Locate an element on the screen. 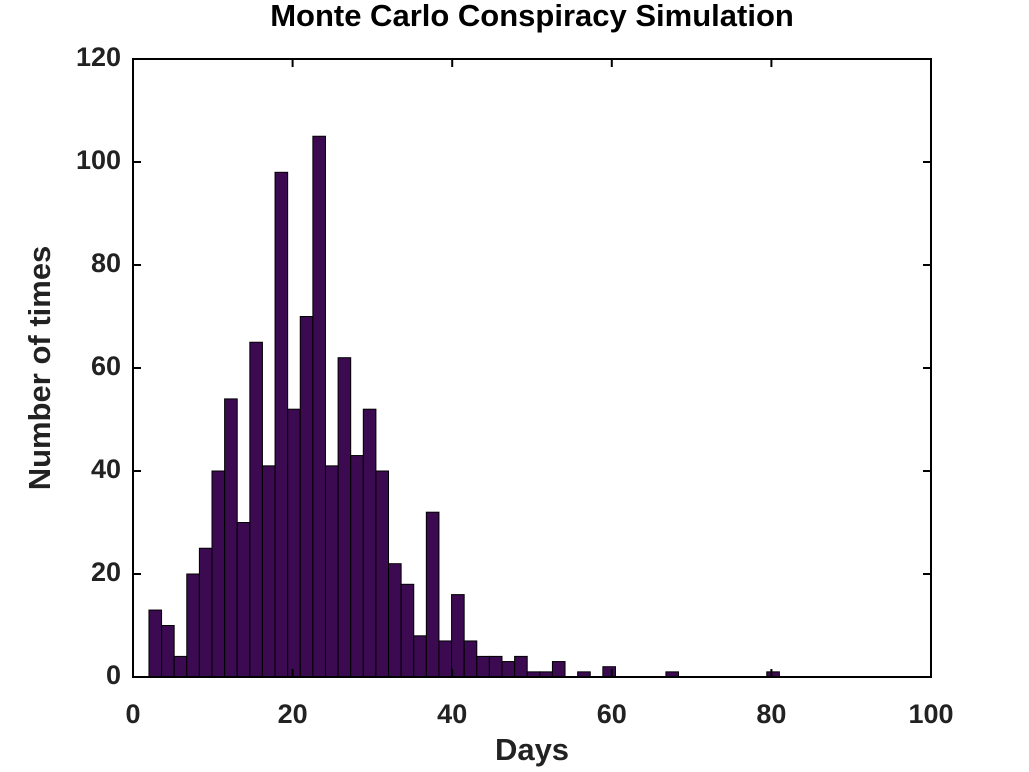 The width and height of the screenshot is (1029, 772). x-tick-label: 20 is located at coordinates (293, 714).